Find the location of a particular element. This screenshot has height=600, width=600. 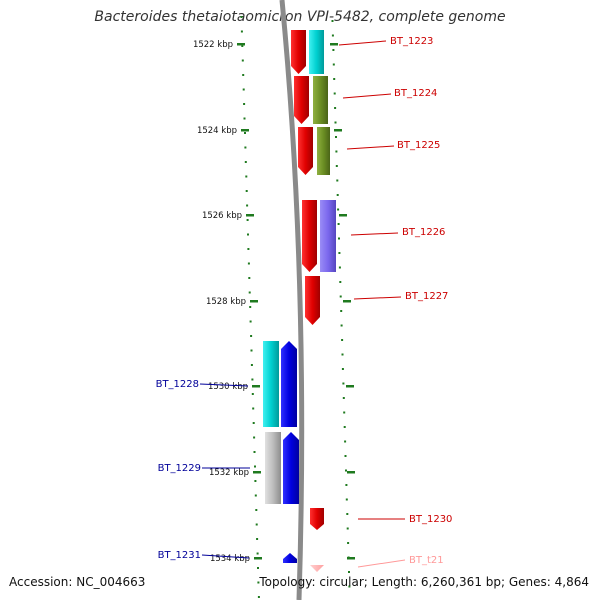

tick-label: 1524 kbp is located at coordinates (217, 131).